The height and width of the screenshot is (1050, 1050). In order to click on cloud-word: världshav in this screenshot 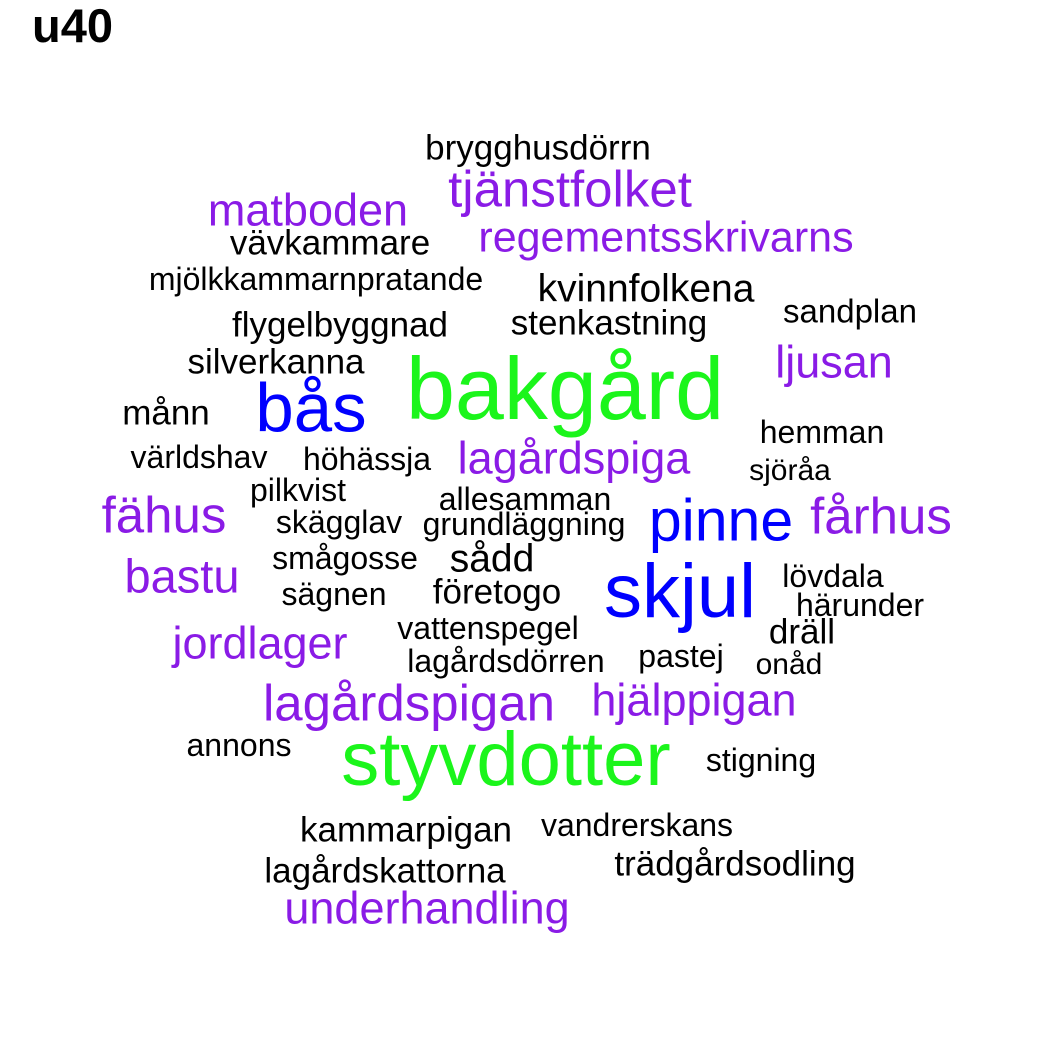, I will do `click(199, 457)`.